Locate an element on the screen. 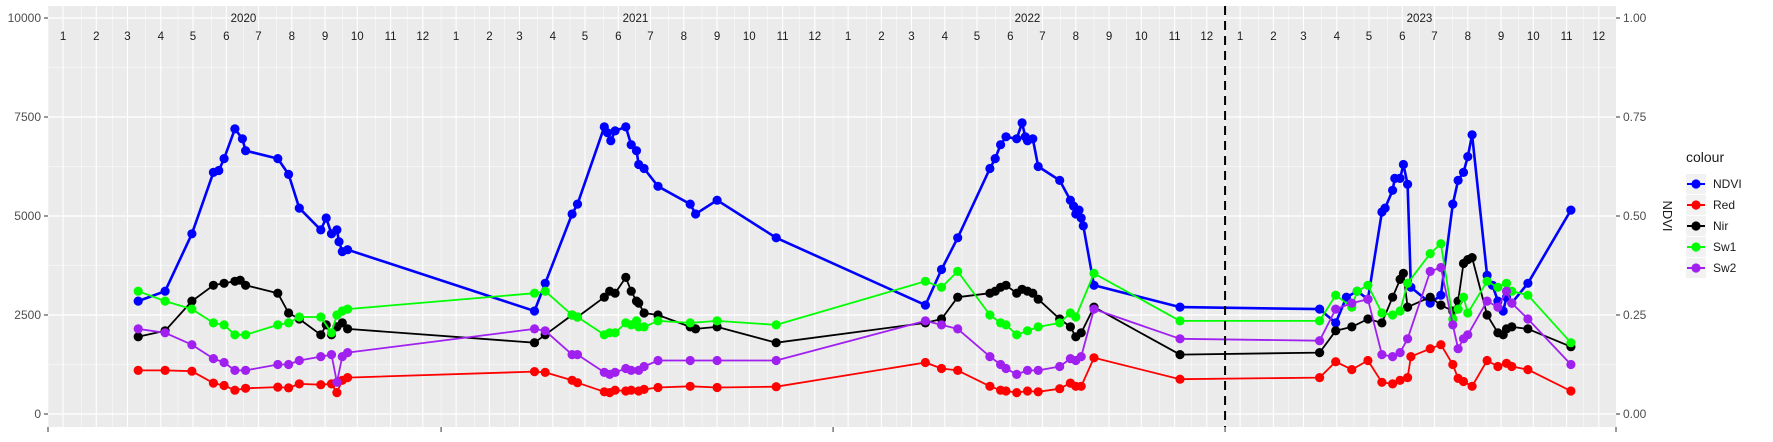 Image resolution: width=1773 pixels, height=442 pixels. year-labels: 2020 2021 2022 2023 is located at coordinates (832, 19).